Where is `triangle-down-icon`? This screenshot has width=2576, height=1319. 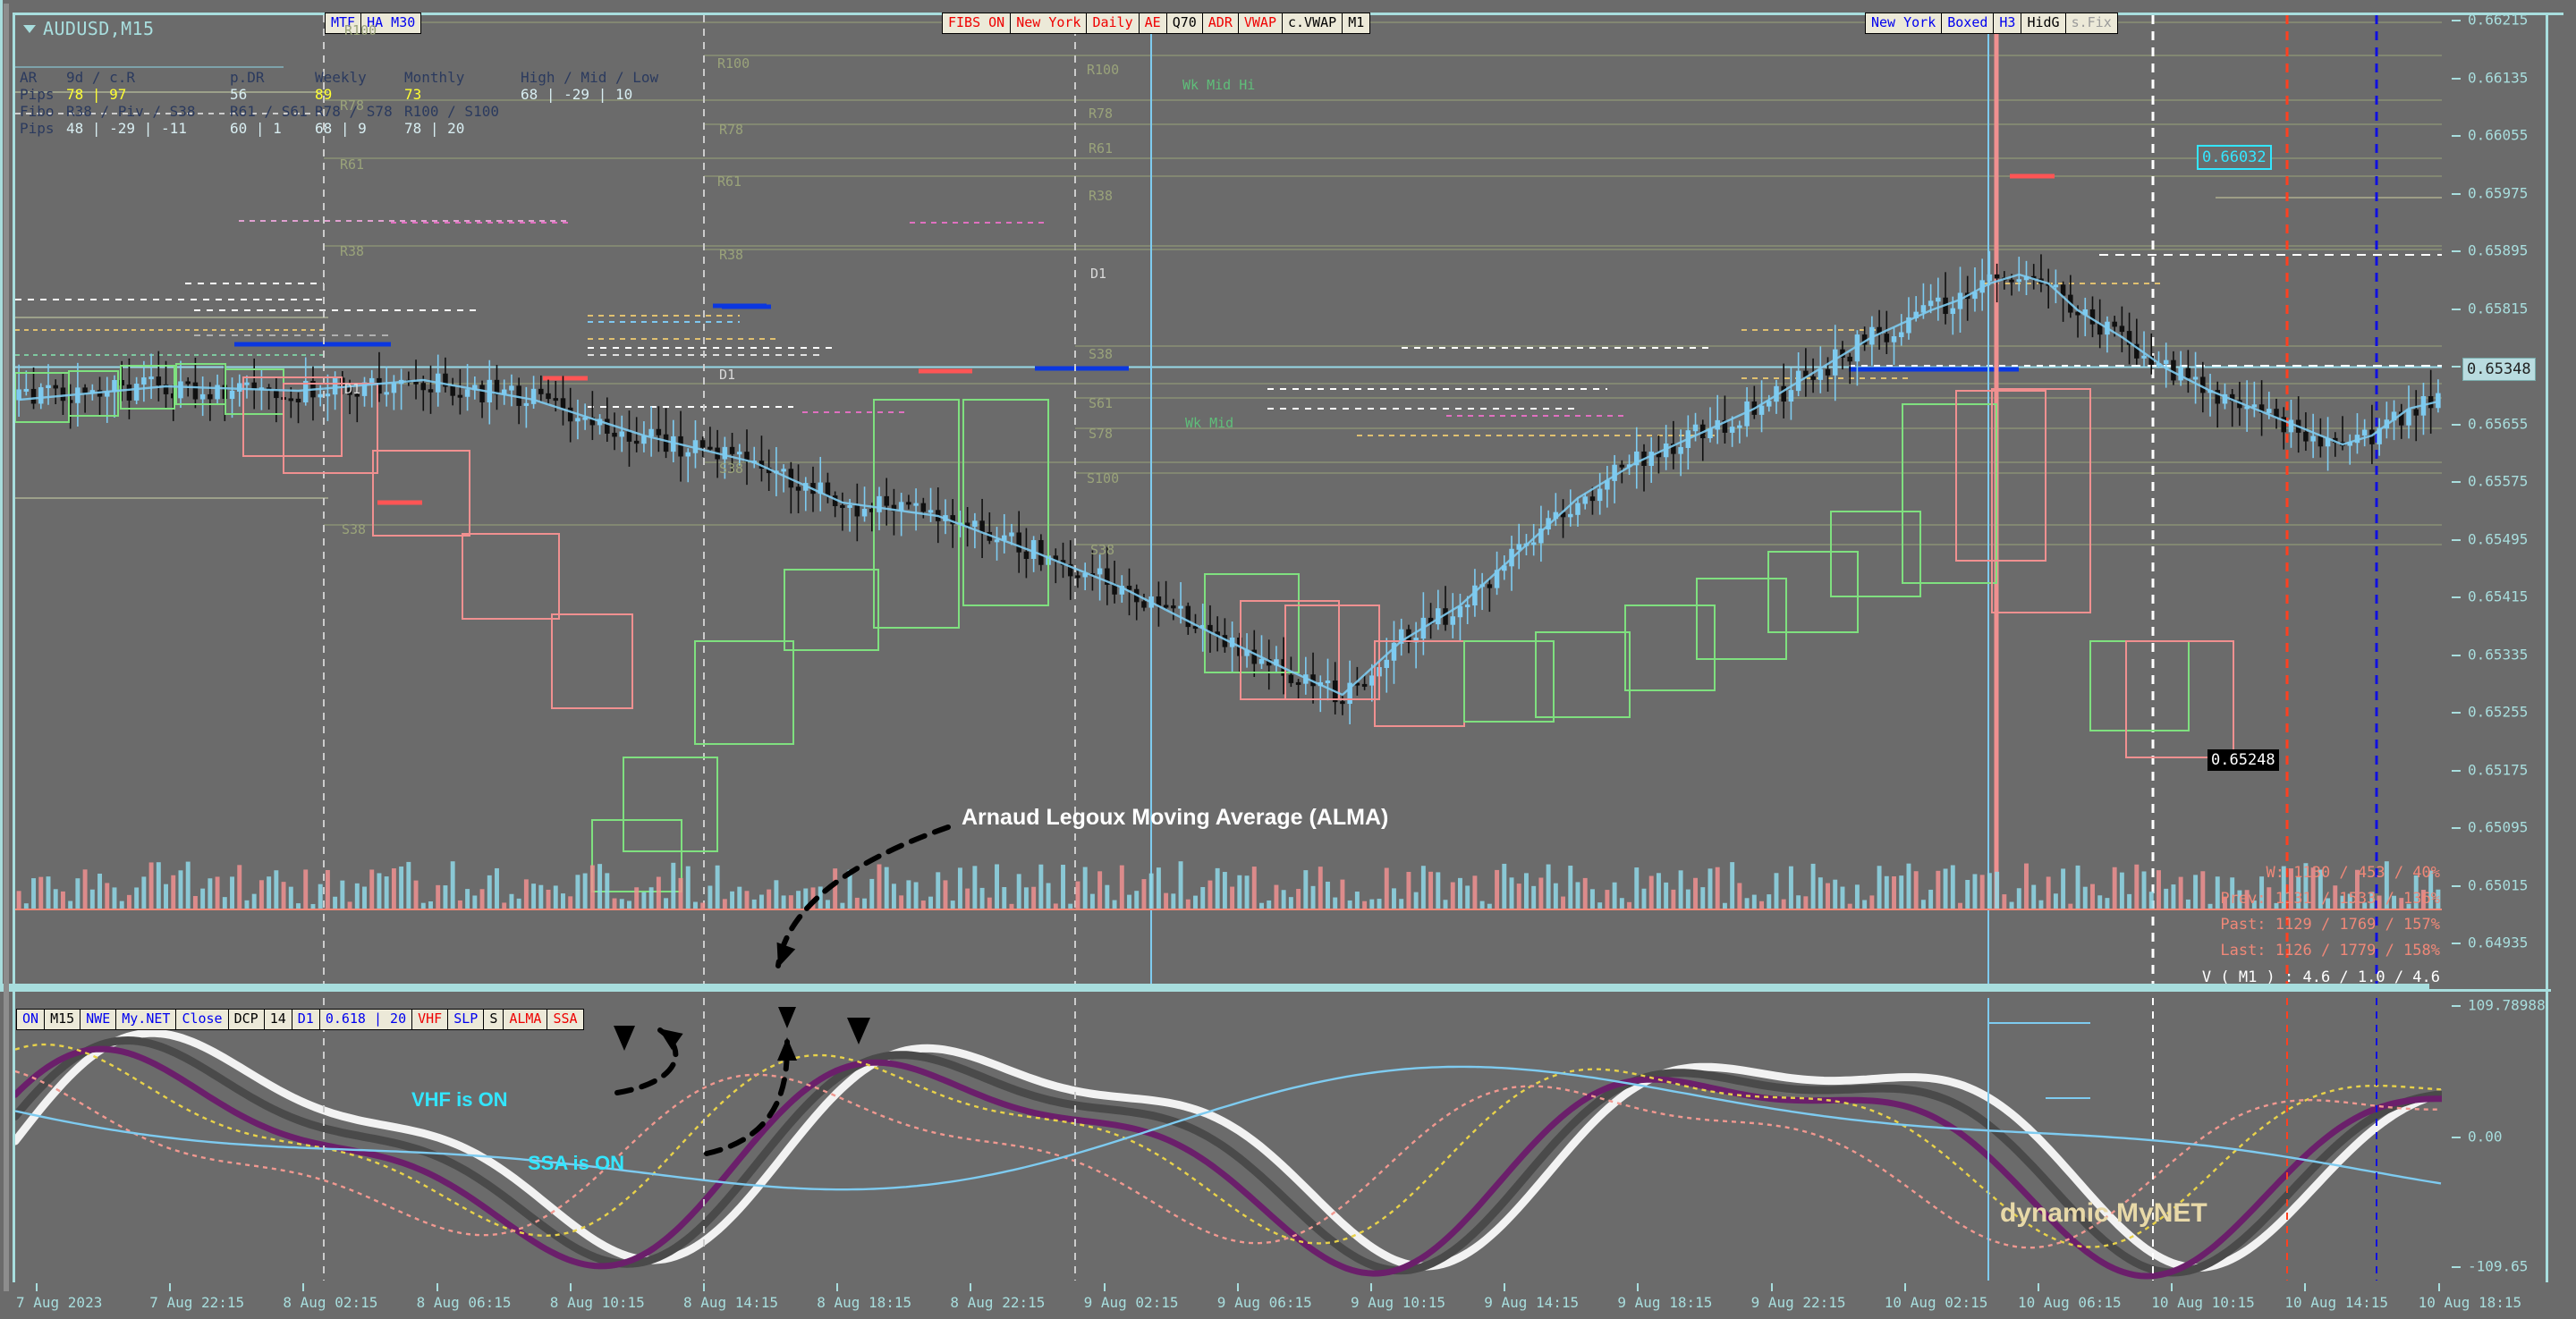 triangle-down-icon is located at coordinates (29, 28).